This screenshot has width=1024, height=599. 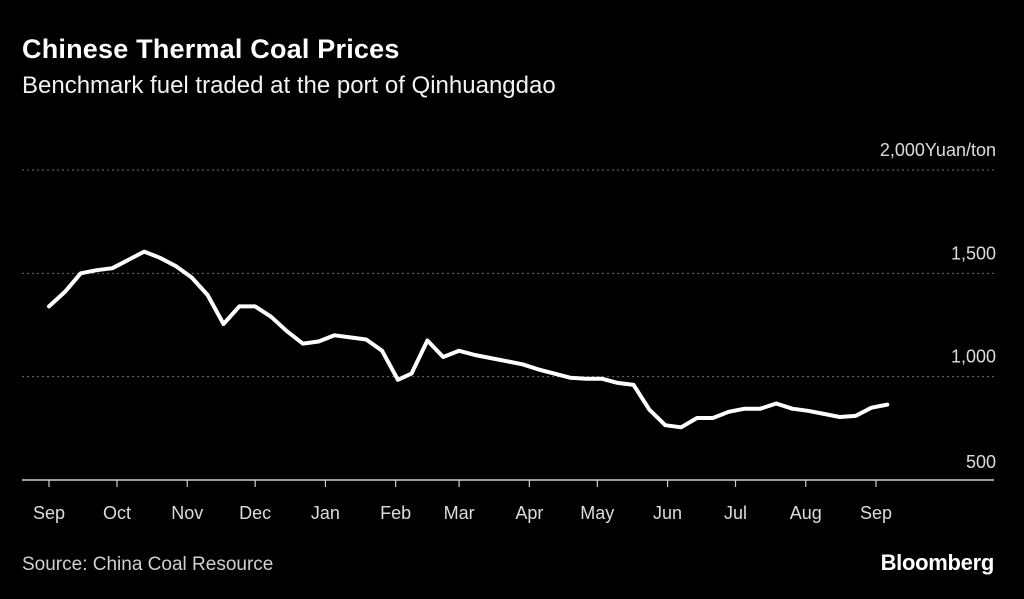 What do you see at coordinates (325, 513) in the screenshot?
I see `x-tick-label: Jan` at bounding box center [325, 513].